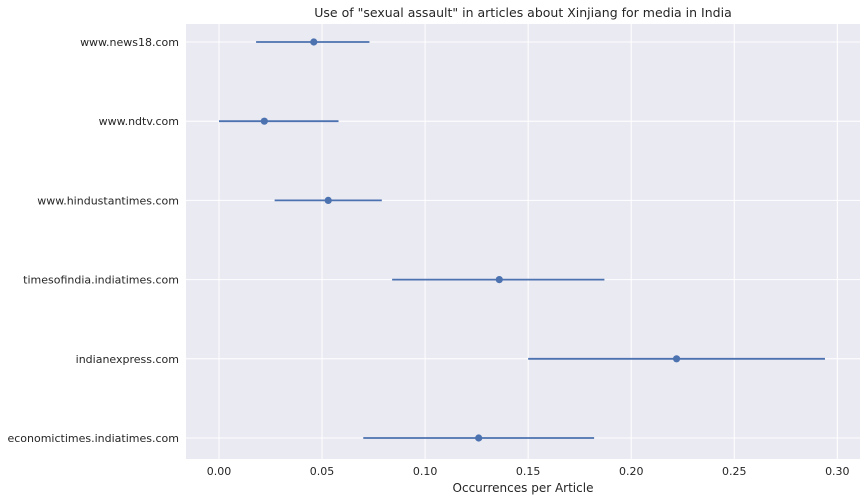 The height and width of the screenshot is (501, 866). I want to click on x-tick-label: 0.00, so click(219, 471).